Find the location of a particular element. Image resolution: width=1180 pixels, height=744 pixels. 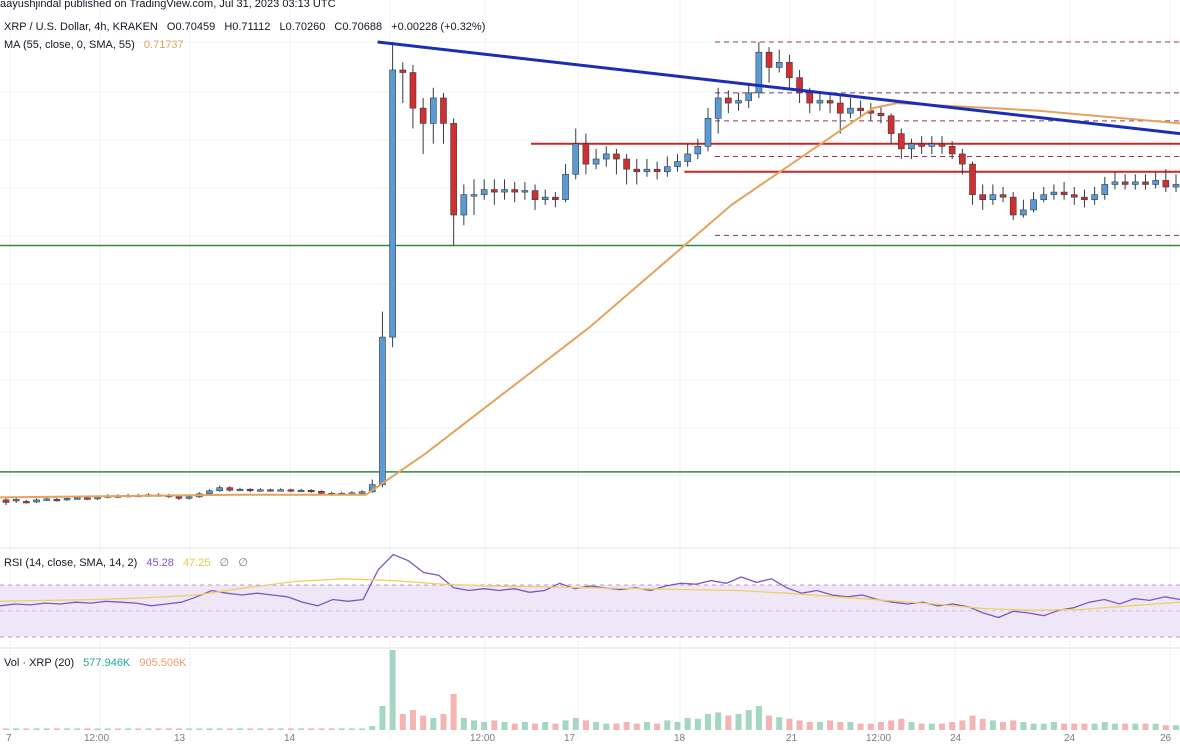

symbol-name: XRP / U.S. Dollar, 4h, KRAKEN is located at coordinates (81, 27).